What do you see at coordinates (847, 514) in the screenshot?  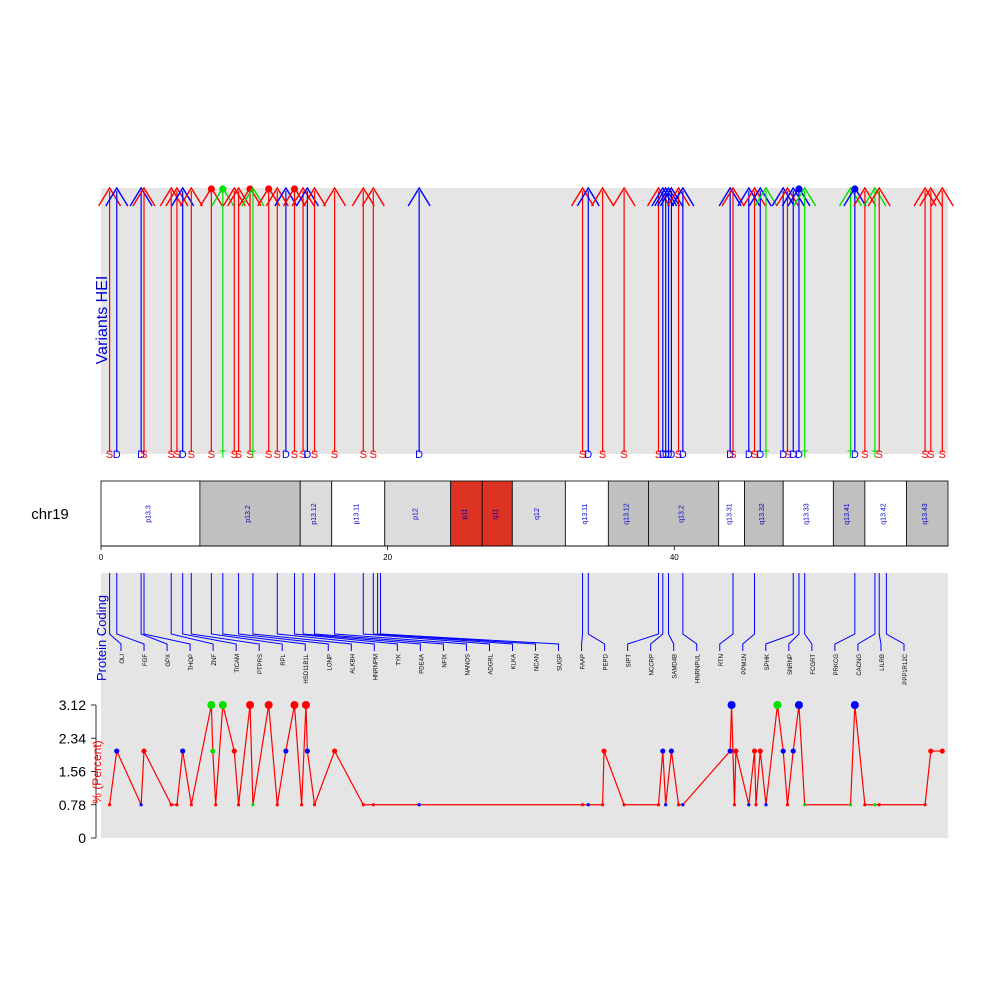 I see `band-label: q13.41` at bounding box center [847, 514].